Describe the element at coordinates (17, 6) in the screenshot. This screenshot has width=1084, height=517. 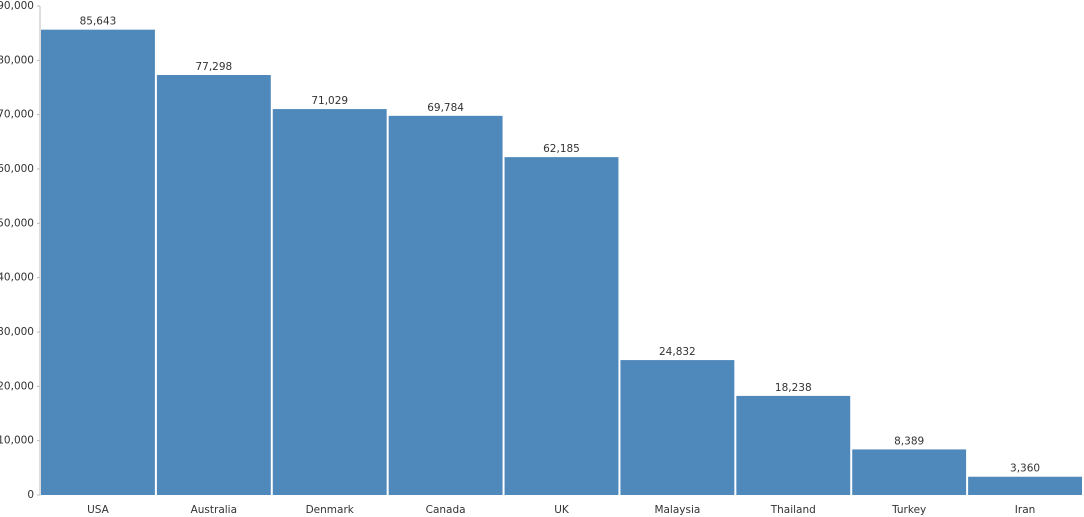
I see `y-tick-label: 90,000` at that location.